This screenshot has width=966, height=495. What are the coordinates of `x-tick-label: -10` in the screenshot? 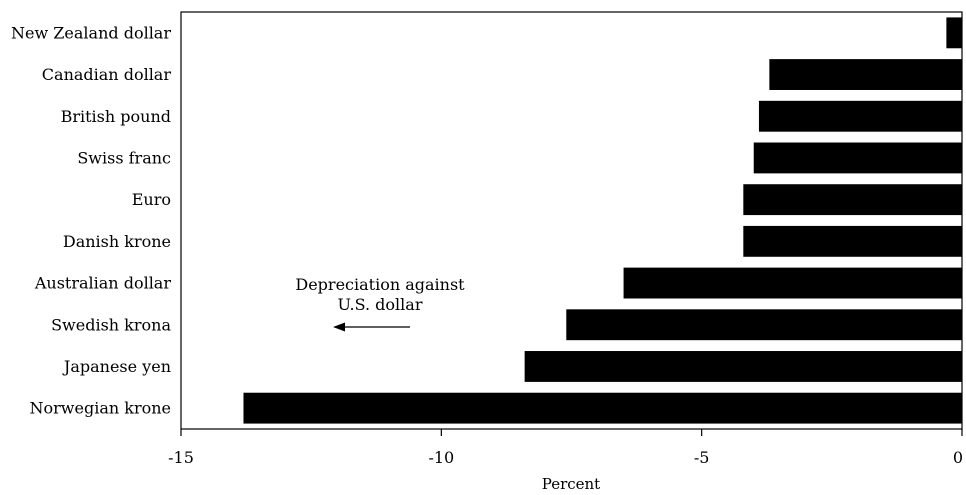 It's located at (441, 457).